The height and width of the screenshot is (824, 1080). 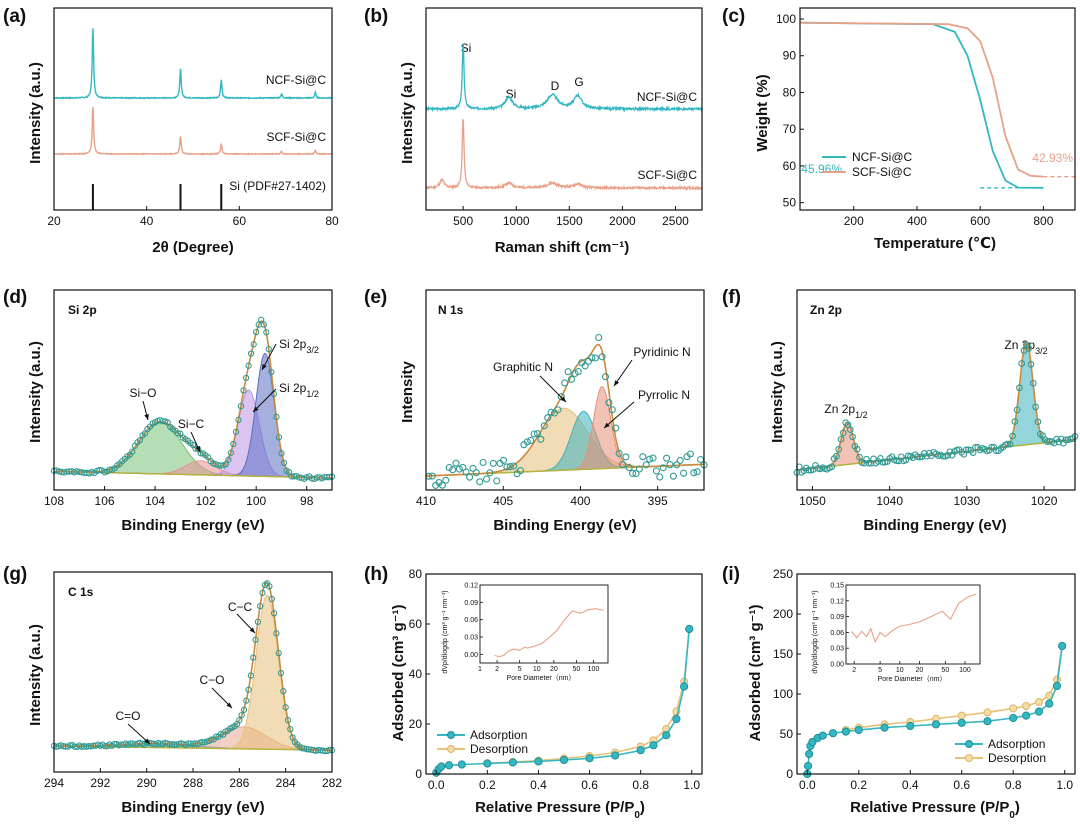 What do you see at coordinates (240, 221) in the screenshot?
I see `axis-a-xtick-label: 60` at bounding box center [240, 221].